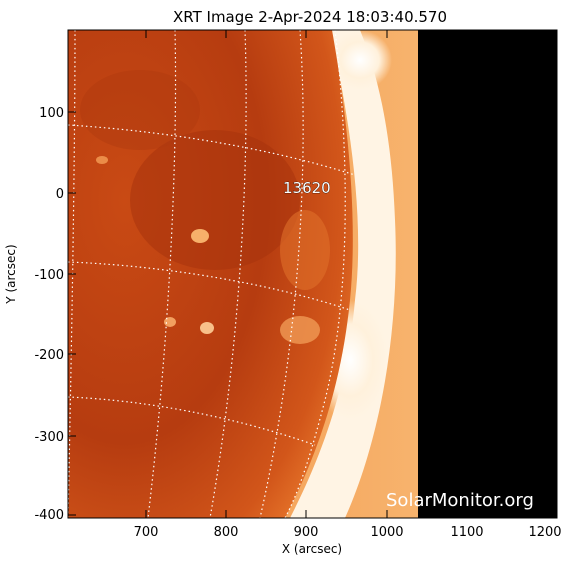  I want to click on y-tick-label: -300, so click(49, 437).